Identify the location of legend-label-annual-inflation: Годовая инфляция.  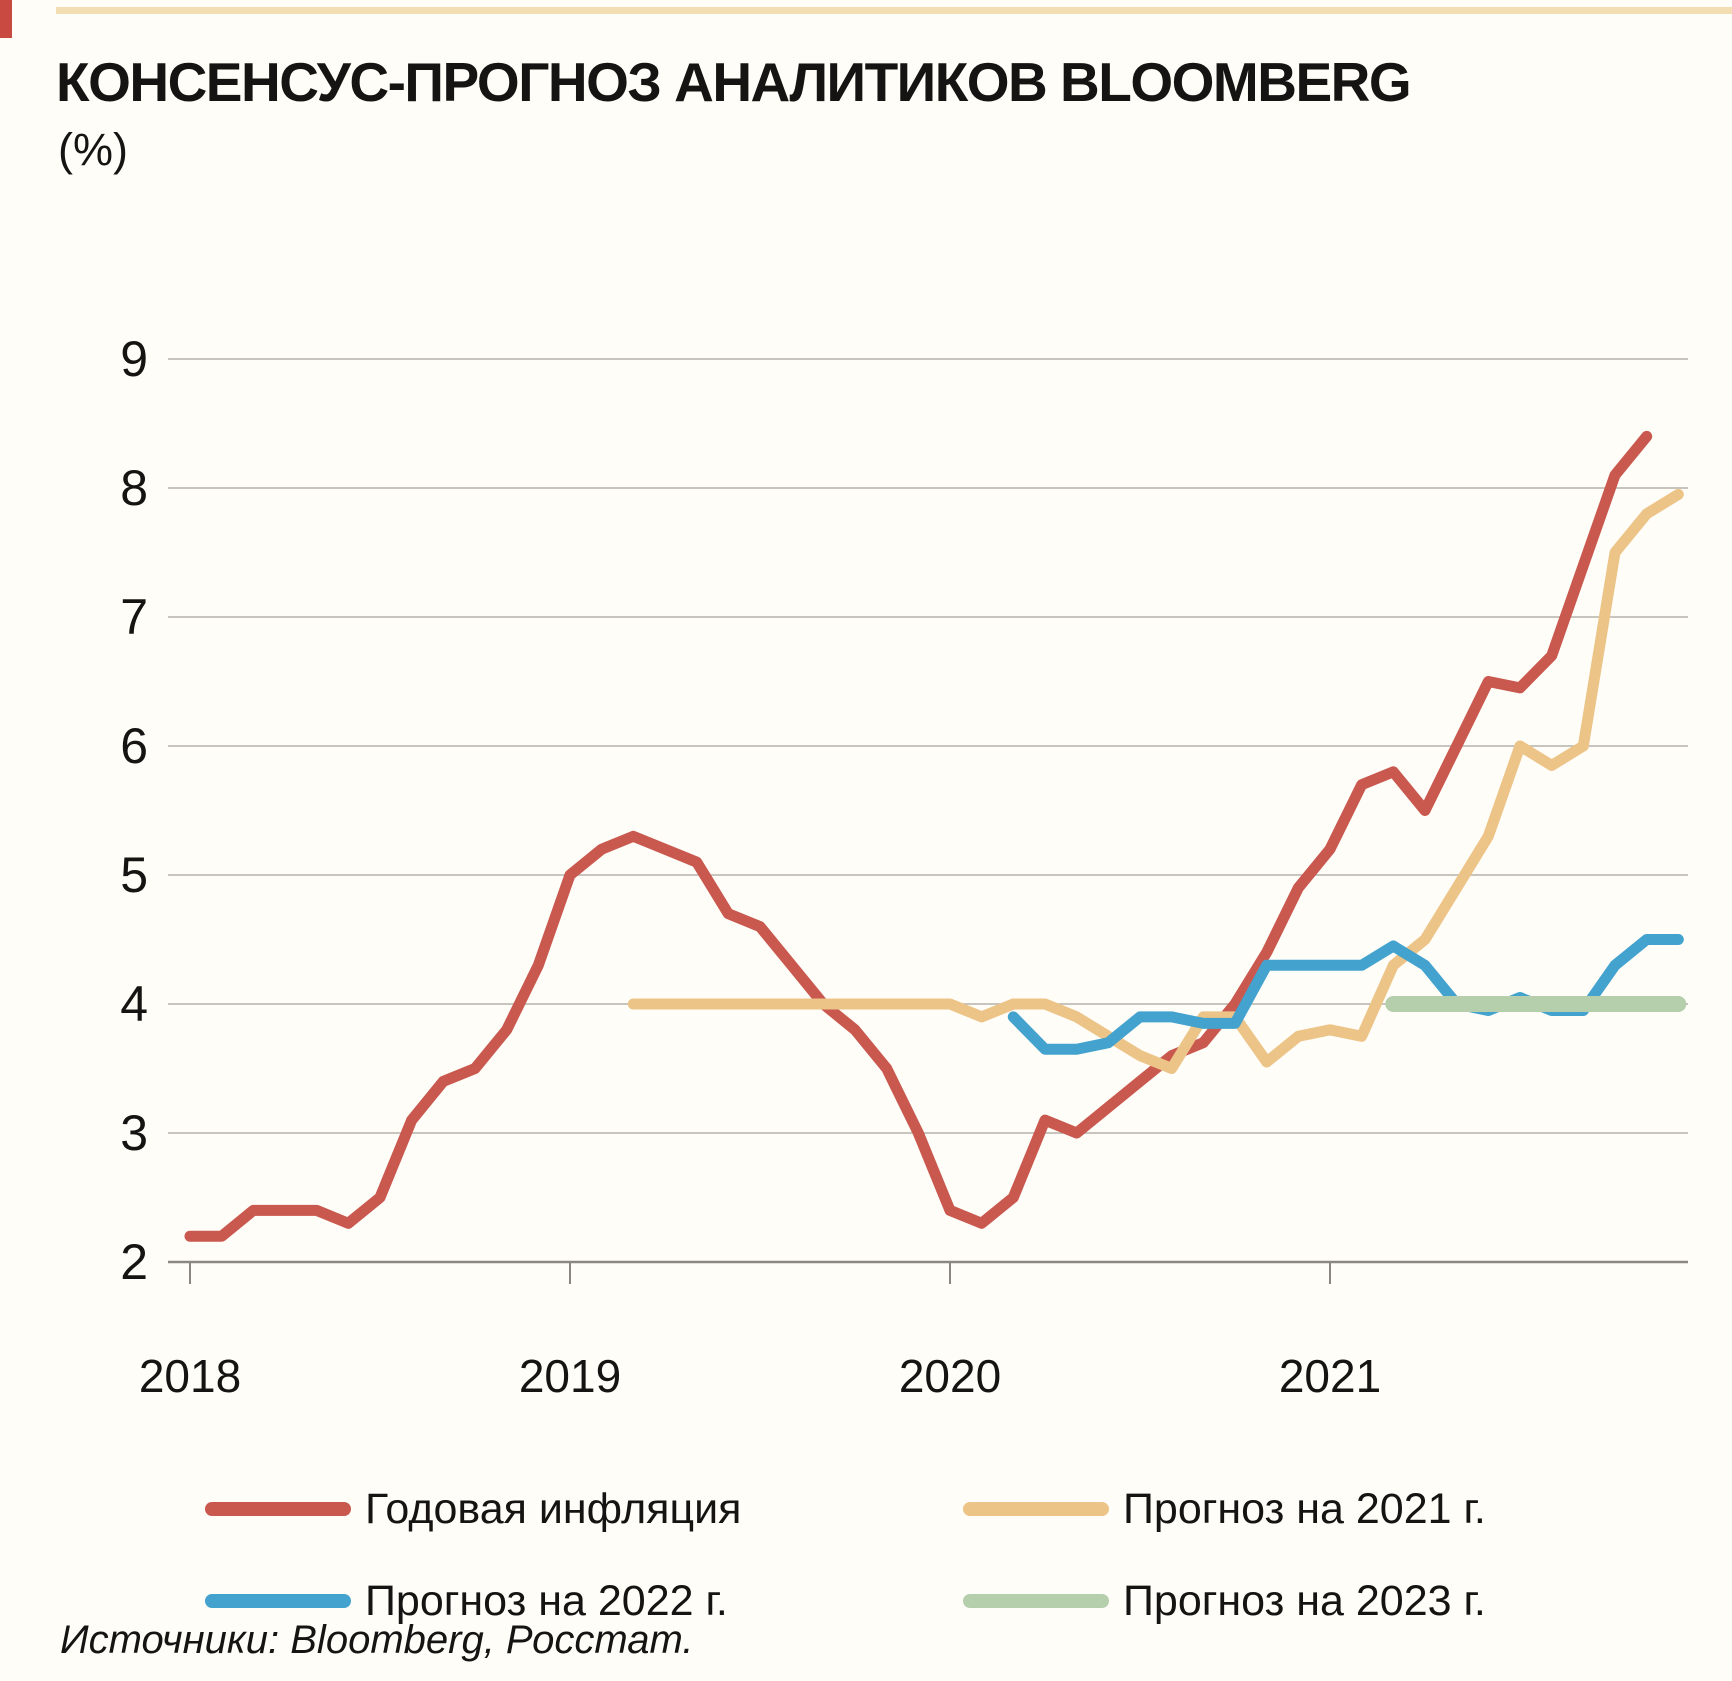
(553, 1508).